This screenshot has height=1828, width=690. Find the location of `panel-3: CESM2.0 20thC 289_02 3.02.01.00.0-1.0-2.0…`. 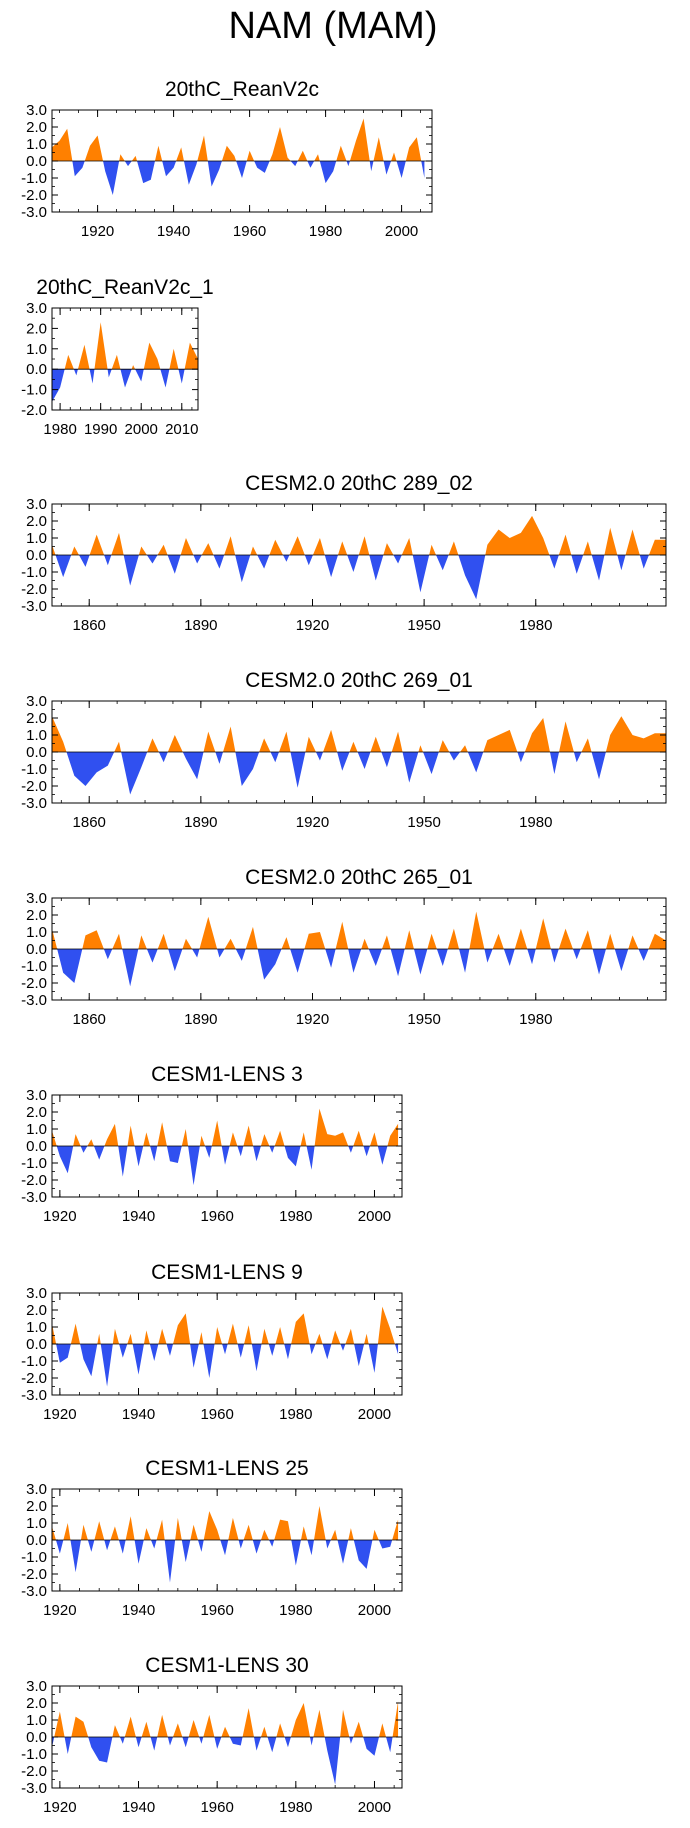

panel-3: CESM2.0 20thC 289_02 3.02.01.00.0-1.0-2.0… is located at coordinates (344, 553).